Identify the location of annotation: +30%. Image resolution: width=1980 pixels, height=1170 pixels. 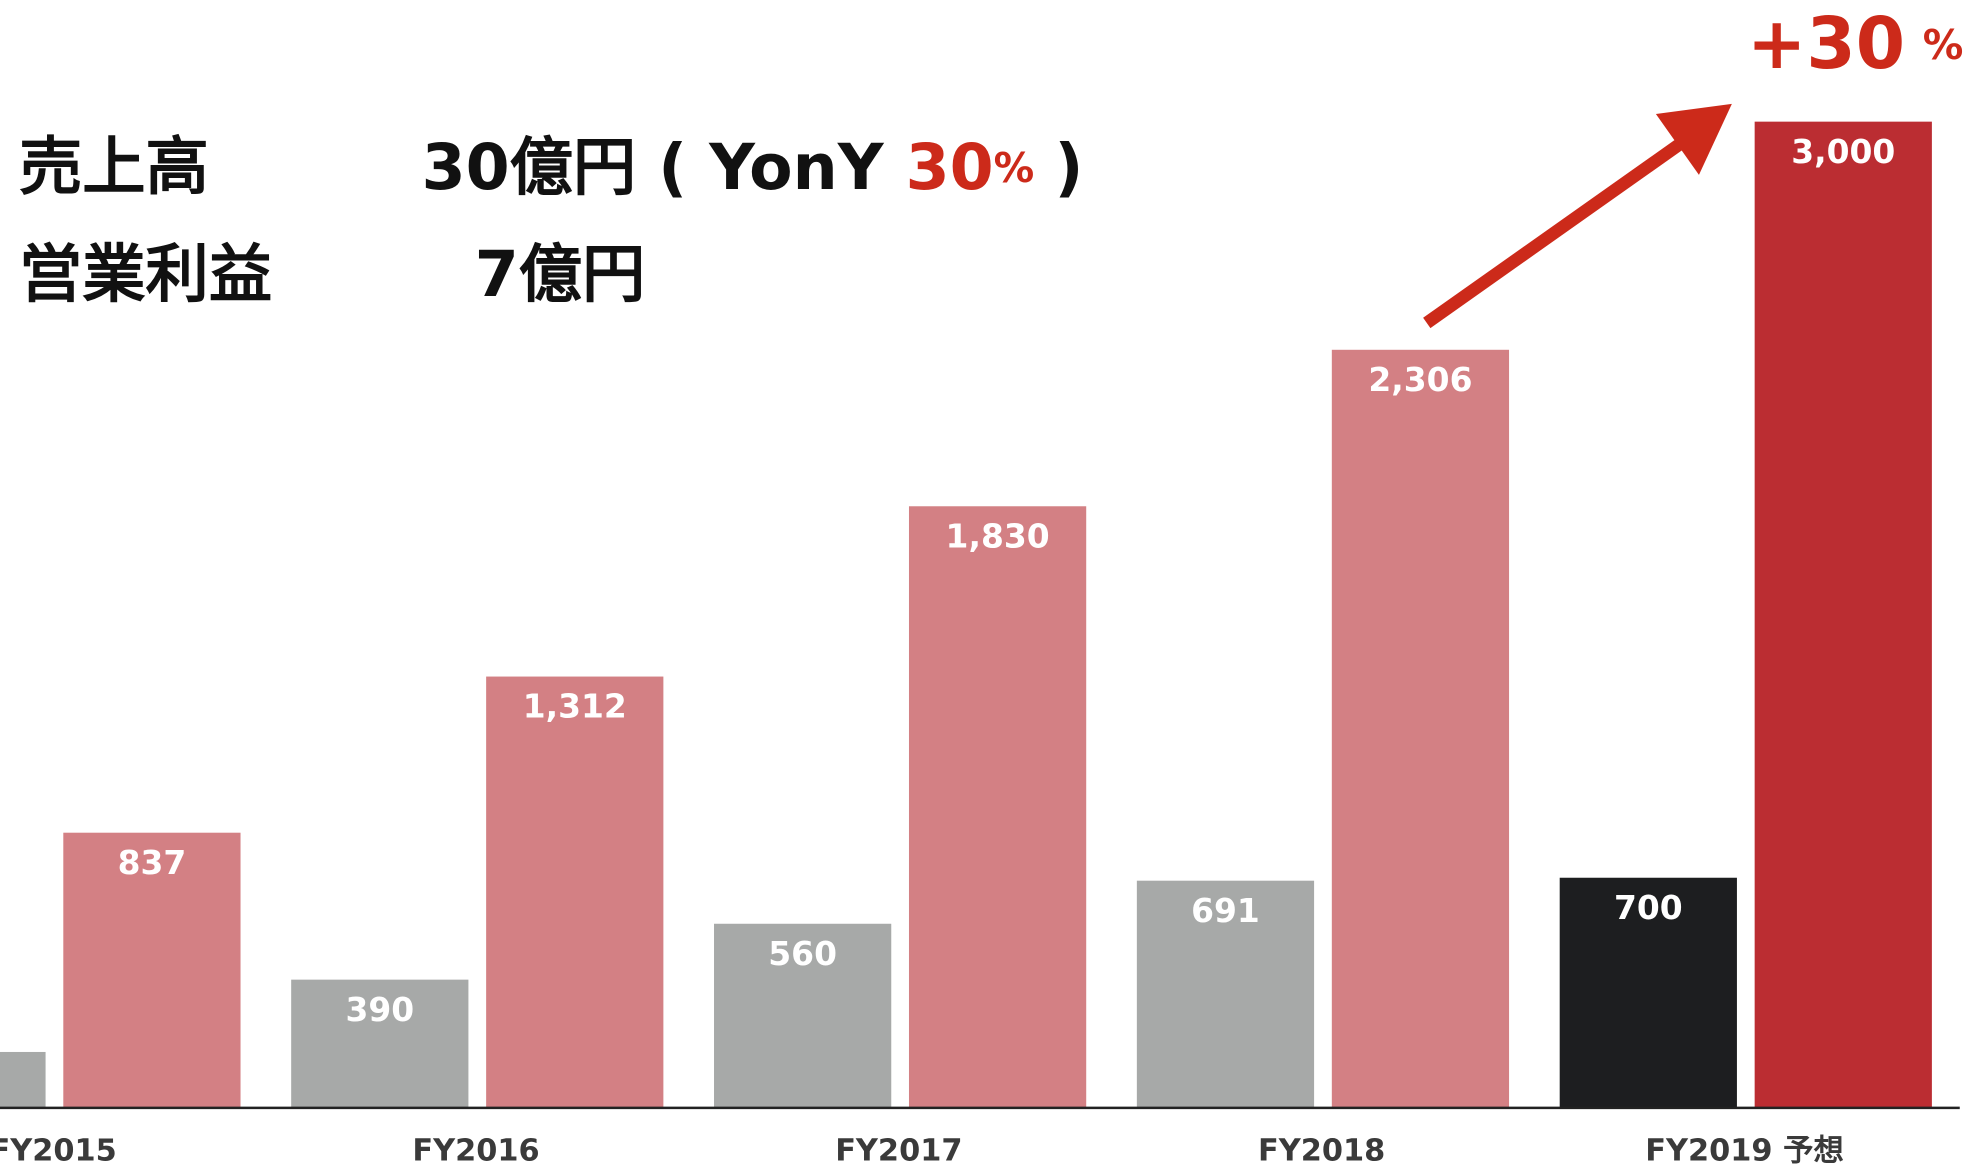
(1855, 43).